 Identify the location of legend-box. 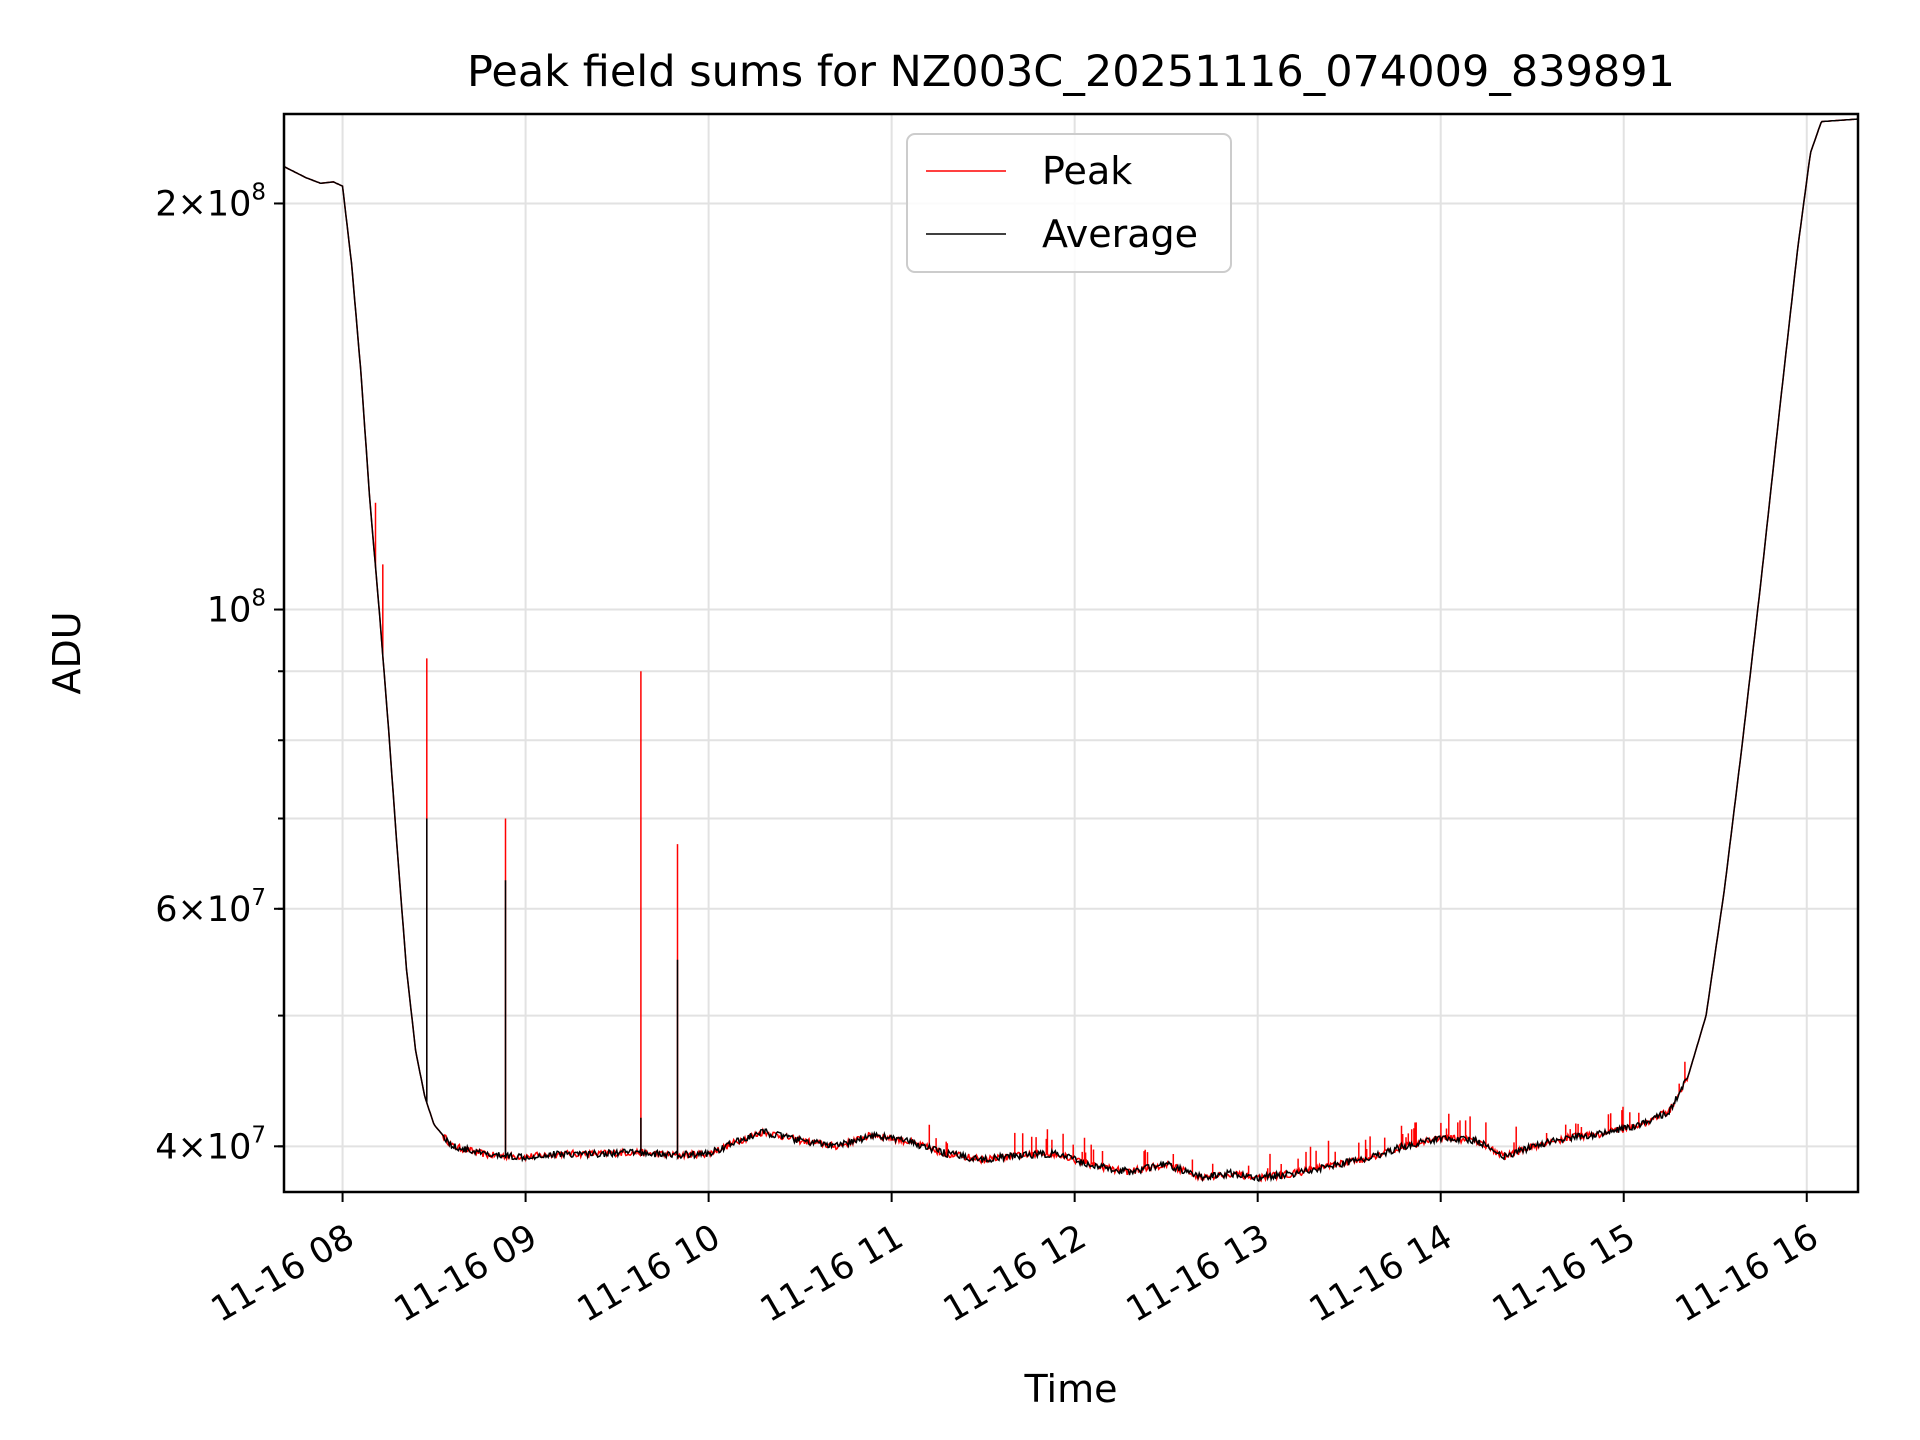
(1069, 203).